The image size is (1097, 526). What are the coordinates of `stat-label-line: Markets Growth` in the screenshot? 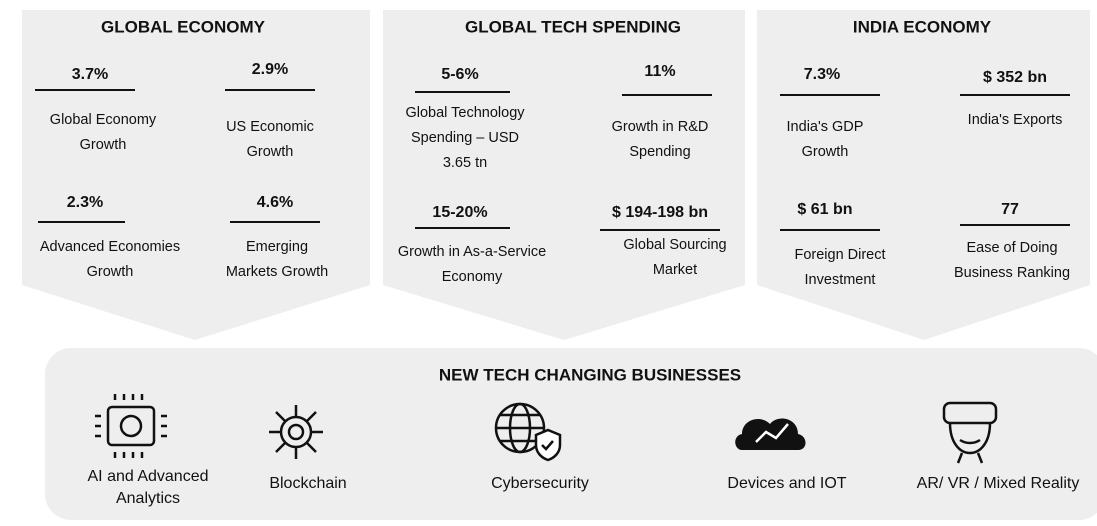 It's located at (277, 272).